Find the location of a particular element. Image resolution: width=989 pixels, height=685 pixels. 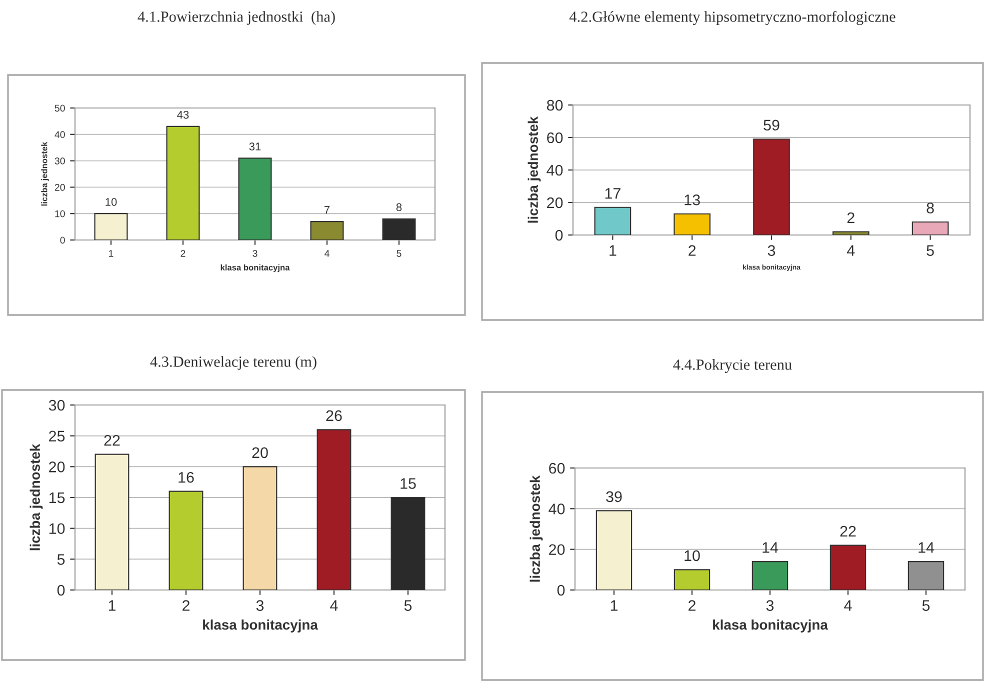

data-label: 2 is located at coordinates (850, 218).